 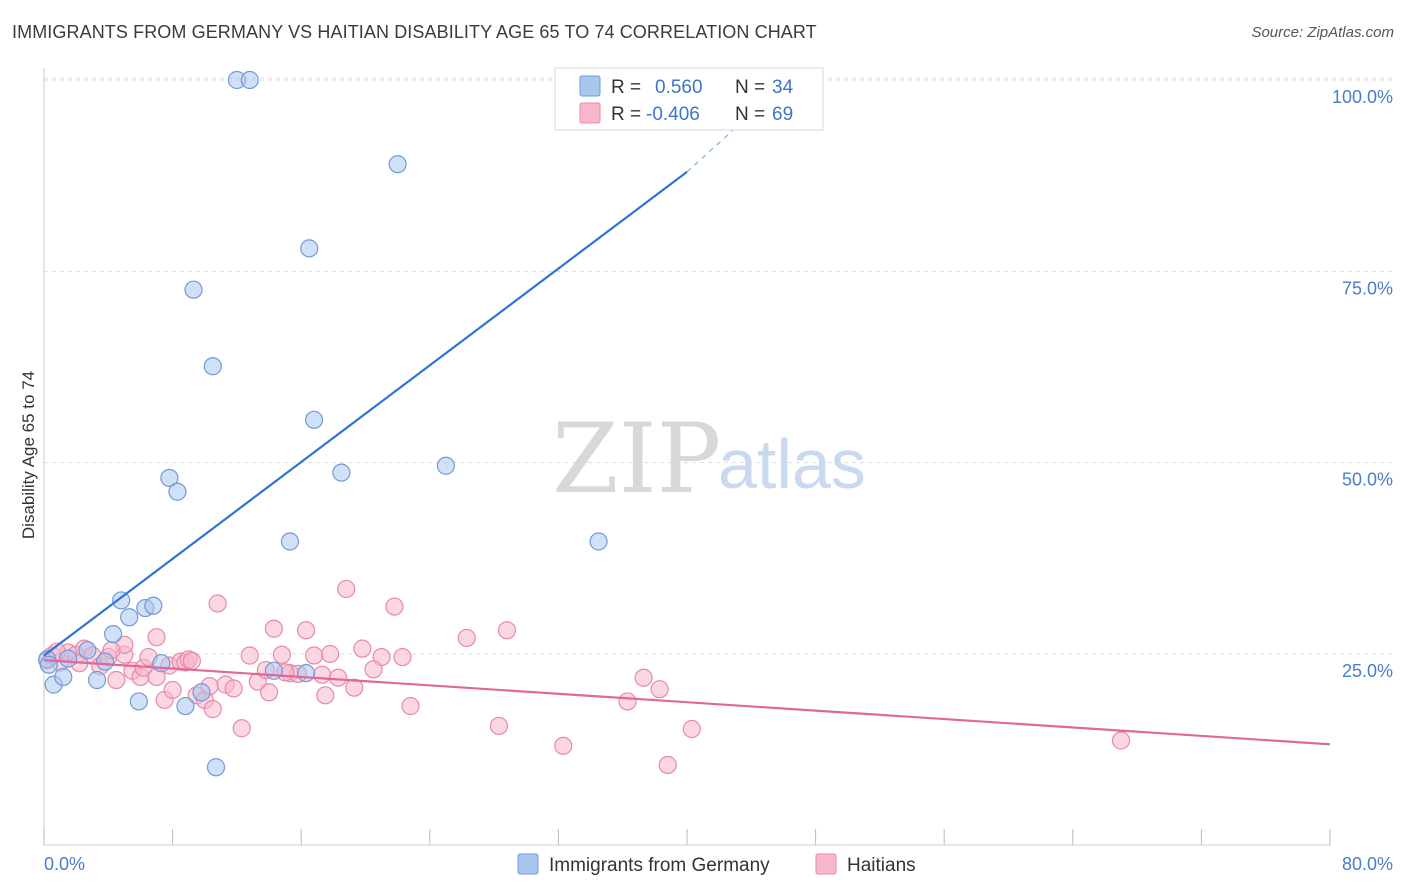 What do you see at coordinates (1367, 288) in the screenshot?
I see `y-tick-label-75: 75.0%` at bounding box center [1367, 288].